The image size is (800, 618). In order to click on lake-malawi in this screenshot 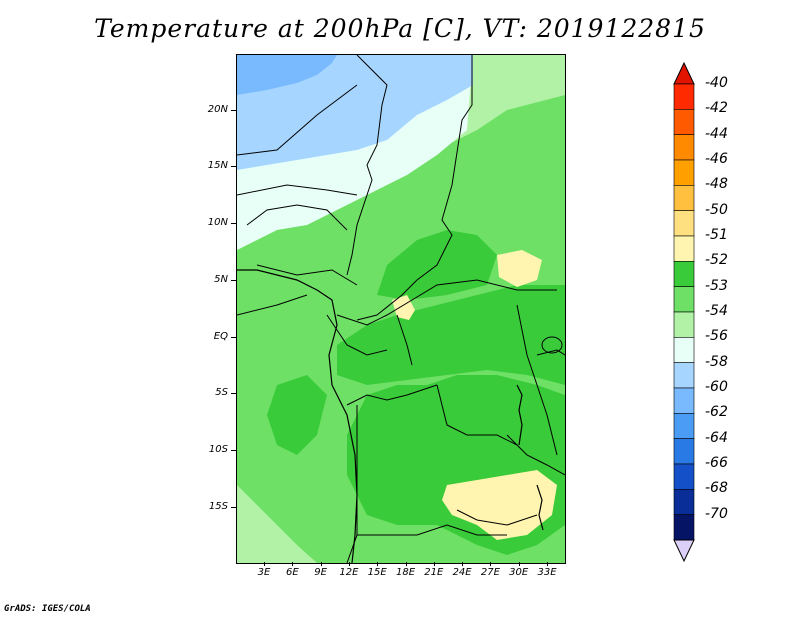, I will do `click(540, 507)`.